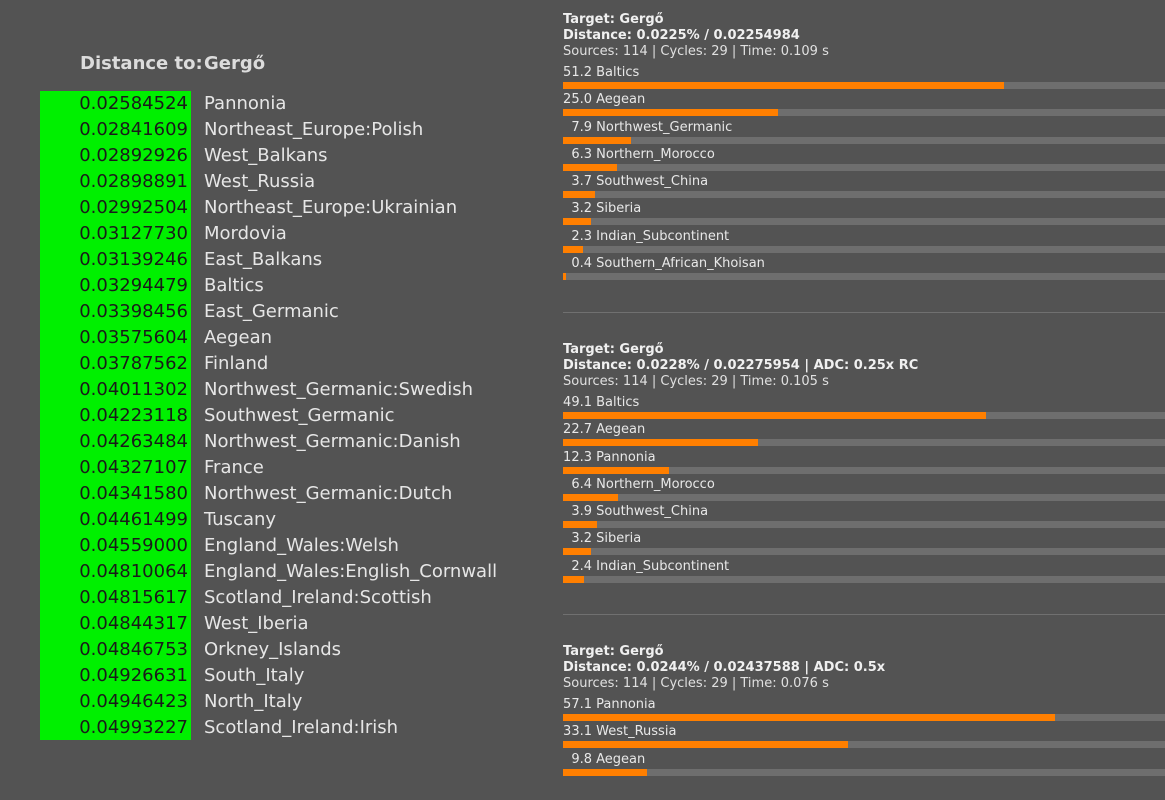 This screenshot has width=1165, height=800. Describe the element at coordinates (133, 337) in the screenshot. I see `distance-value: 0.03575604` at that location.